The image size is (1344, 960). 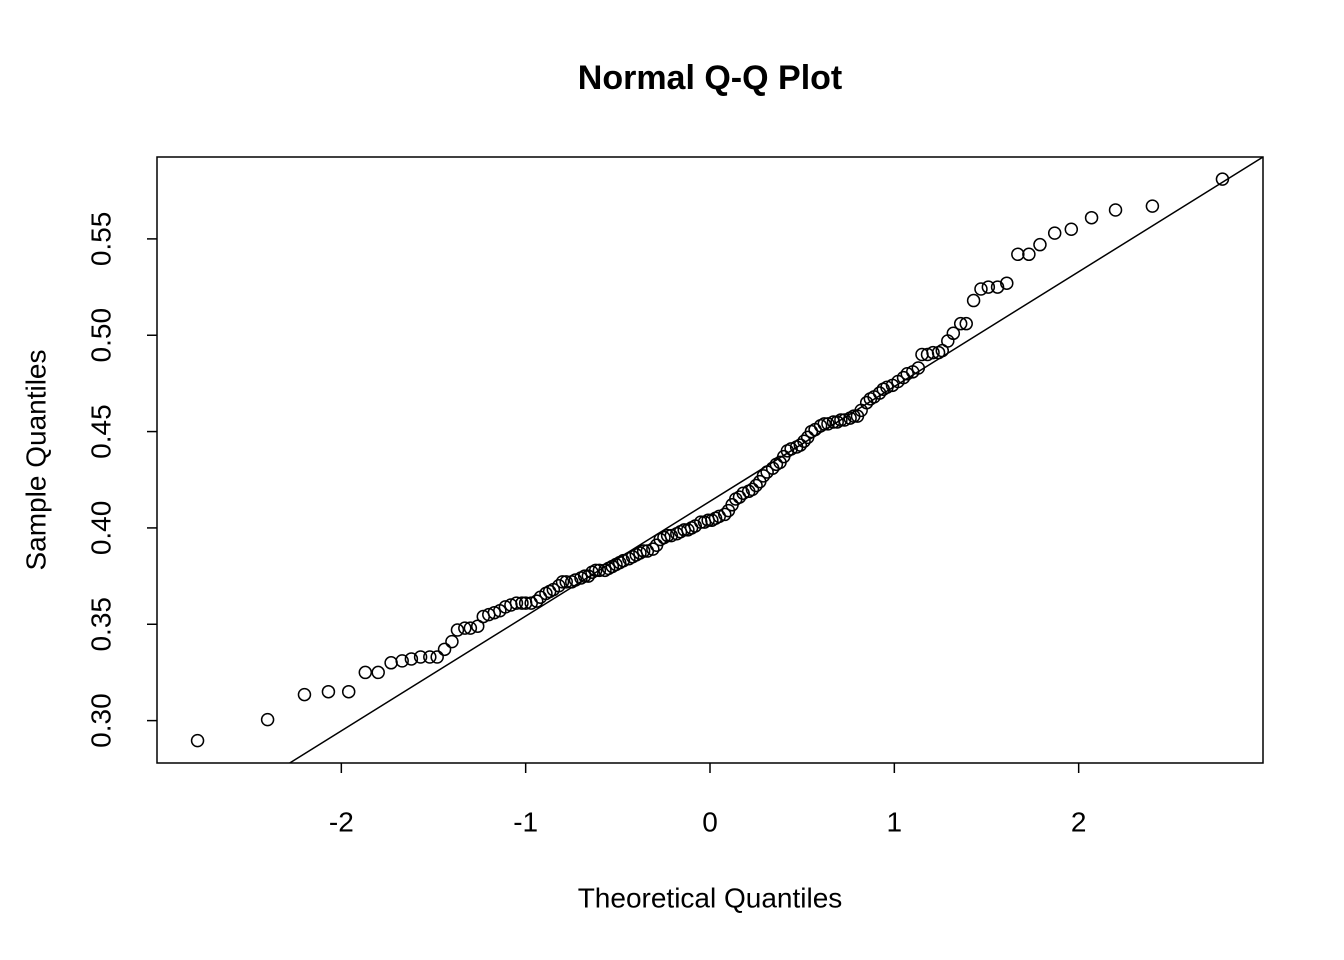 I want to click on y-tick-label: 0.50, so click(x=100, y=335).